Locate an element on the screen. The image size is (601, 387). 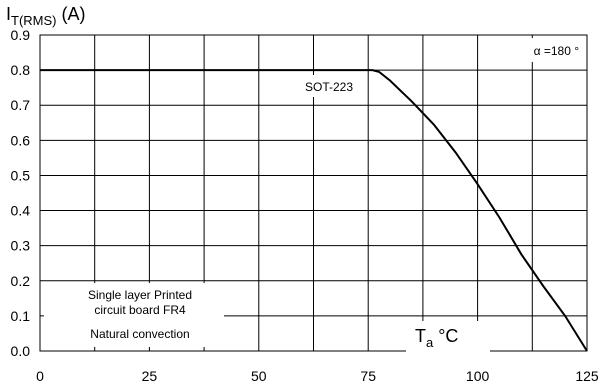
y-axis-label: IT(RMS) (A) is located at coordinates (46, 16).